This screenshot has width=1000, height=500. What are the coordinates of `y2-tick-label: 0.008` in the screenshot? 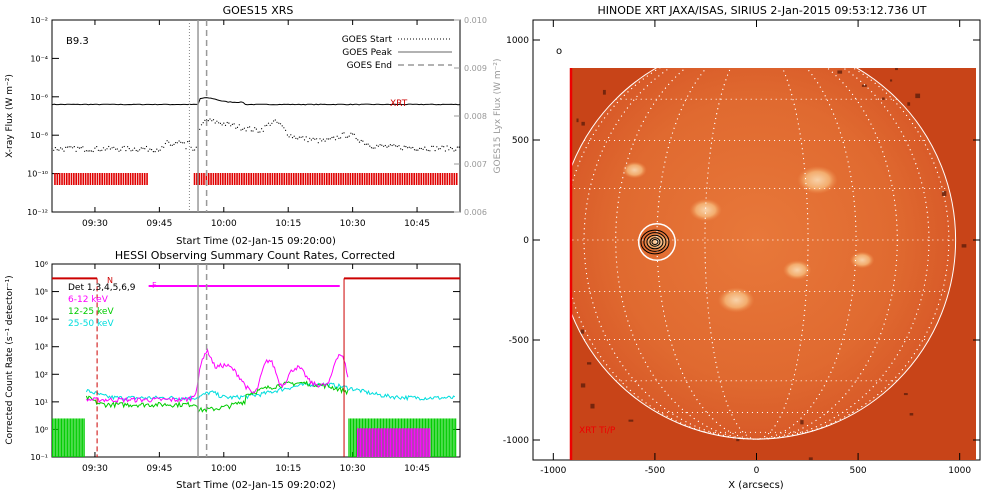 It's located at (475, 116).